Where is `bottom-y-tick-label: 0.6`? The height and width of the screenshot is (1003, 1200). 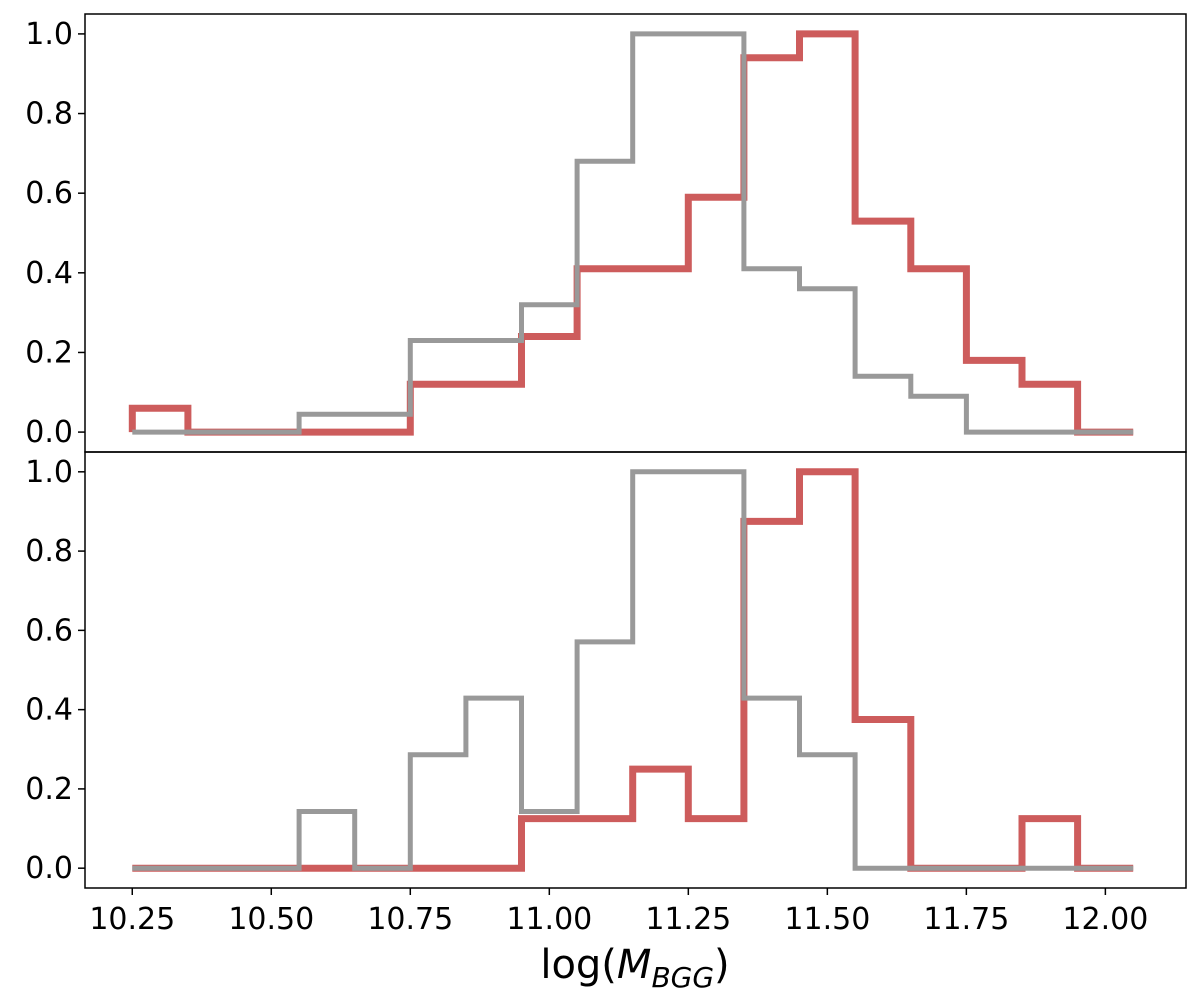 bottom-y-tick-label: 0.6 is located at coordinates (49, 630).